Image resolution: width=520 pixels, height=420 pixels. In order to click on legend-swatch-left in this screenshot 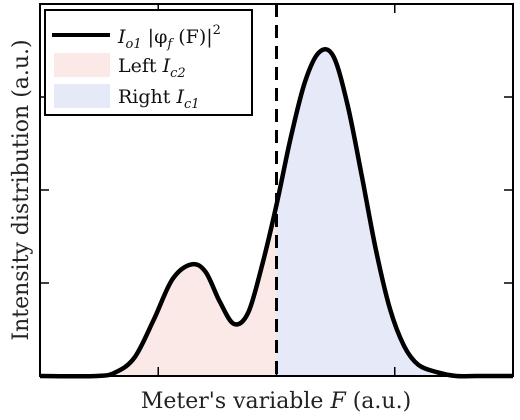, I will do `click(82, 65)`.